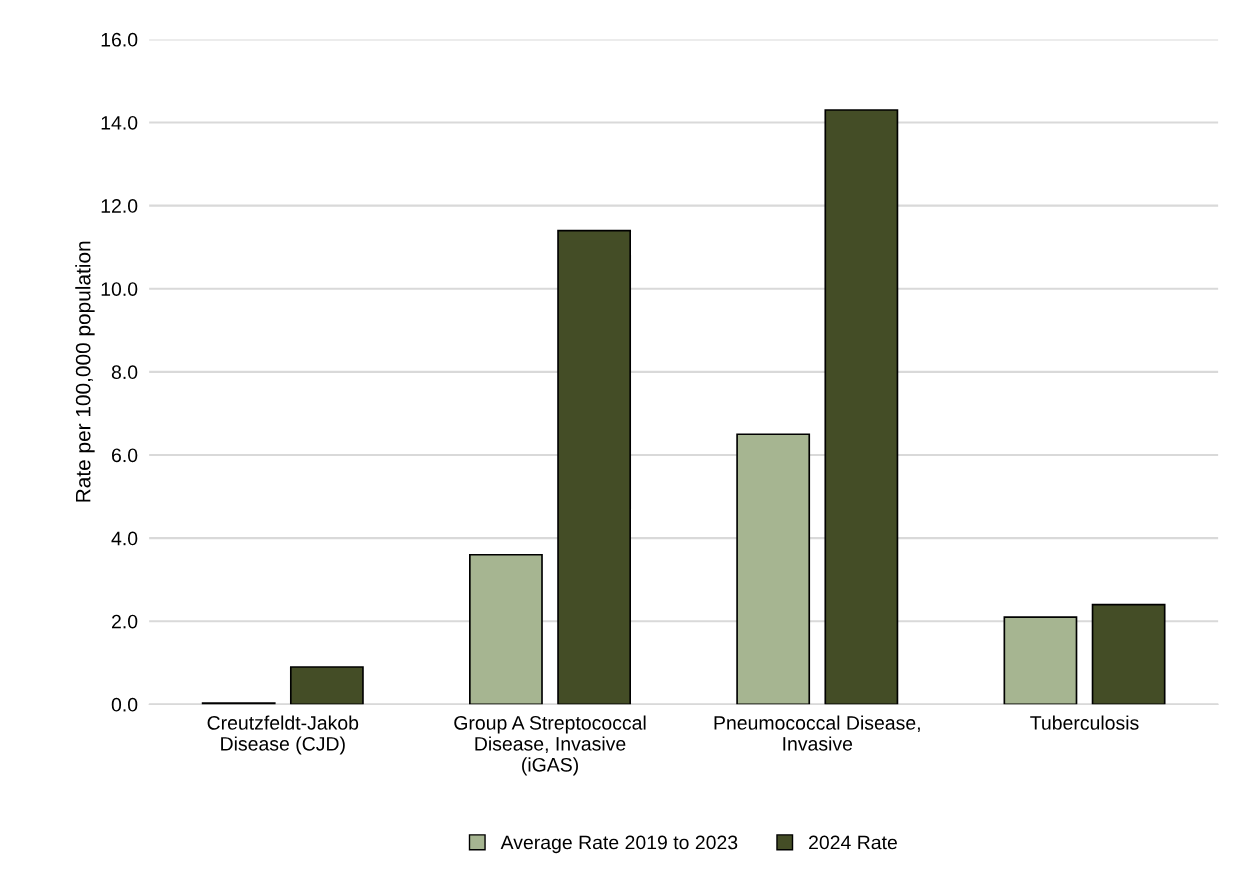  Describe the element at coordinates (550, 745) in the screenshot. I see `x-tick-label: Group A Streptococcal Disease, Invasive (iGAS)` at that location.